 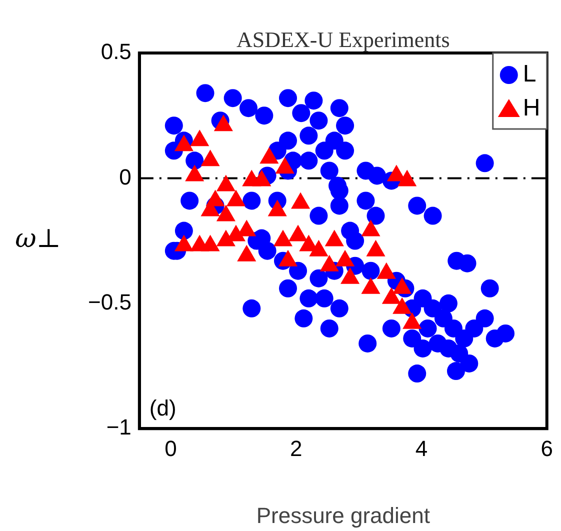 I want to click on legend-label: H, so click(x=531, y=108).